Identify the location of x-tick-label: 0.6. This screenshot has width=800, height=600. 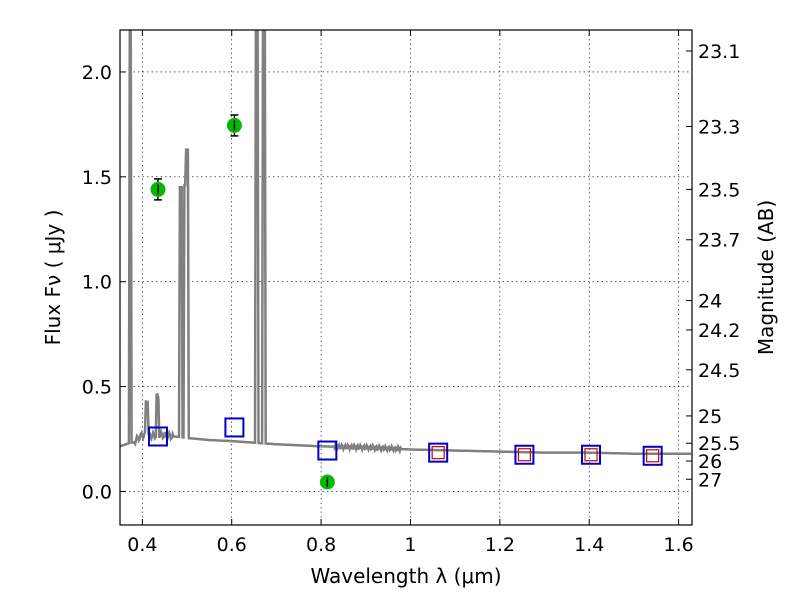
(232, 545).